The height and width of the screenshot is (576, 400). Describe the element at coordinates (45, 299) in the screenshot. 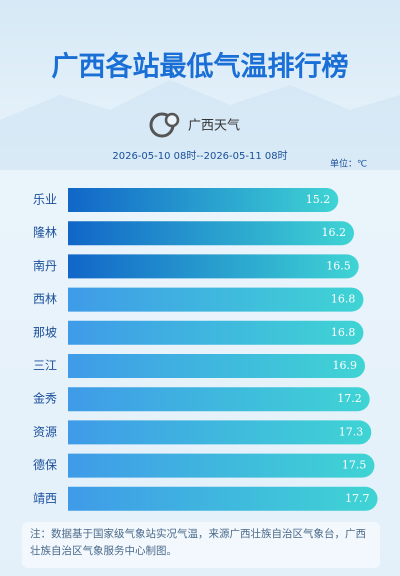

I see `category-label: 西林` at that location.